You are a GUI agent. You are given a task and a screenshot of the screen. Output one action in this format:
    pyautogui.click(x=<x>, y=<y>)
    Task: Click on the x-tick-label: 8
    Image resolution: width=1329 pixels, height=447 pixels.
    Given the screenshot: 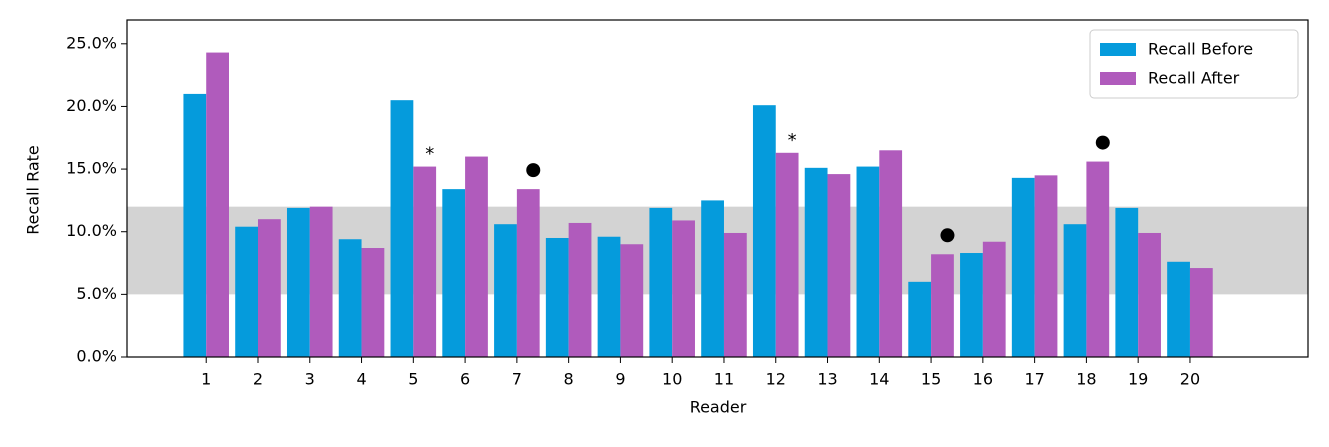 What is the action you would take?
    pyautogui.click(x=569, y=379)
    